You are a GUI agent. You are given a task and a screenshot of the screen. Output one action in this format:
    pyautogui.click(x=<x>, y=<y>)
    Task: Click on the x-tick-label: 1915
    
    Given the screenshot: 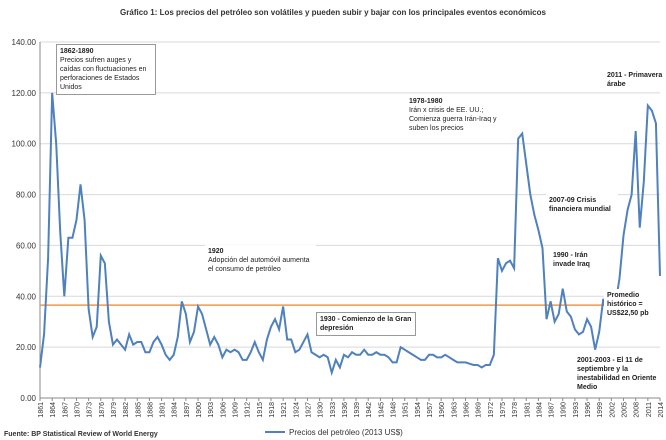 What is the action you would take?
    pyautogui.click(x=260, y=410)
    